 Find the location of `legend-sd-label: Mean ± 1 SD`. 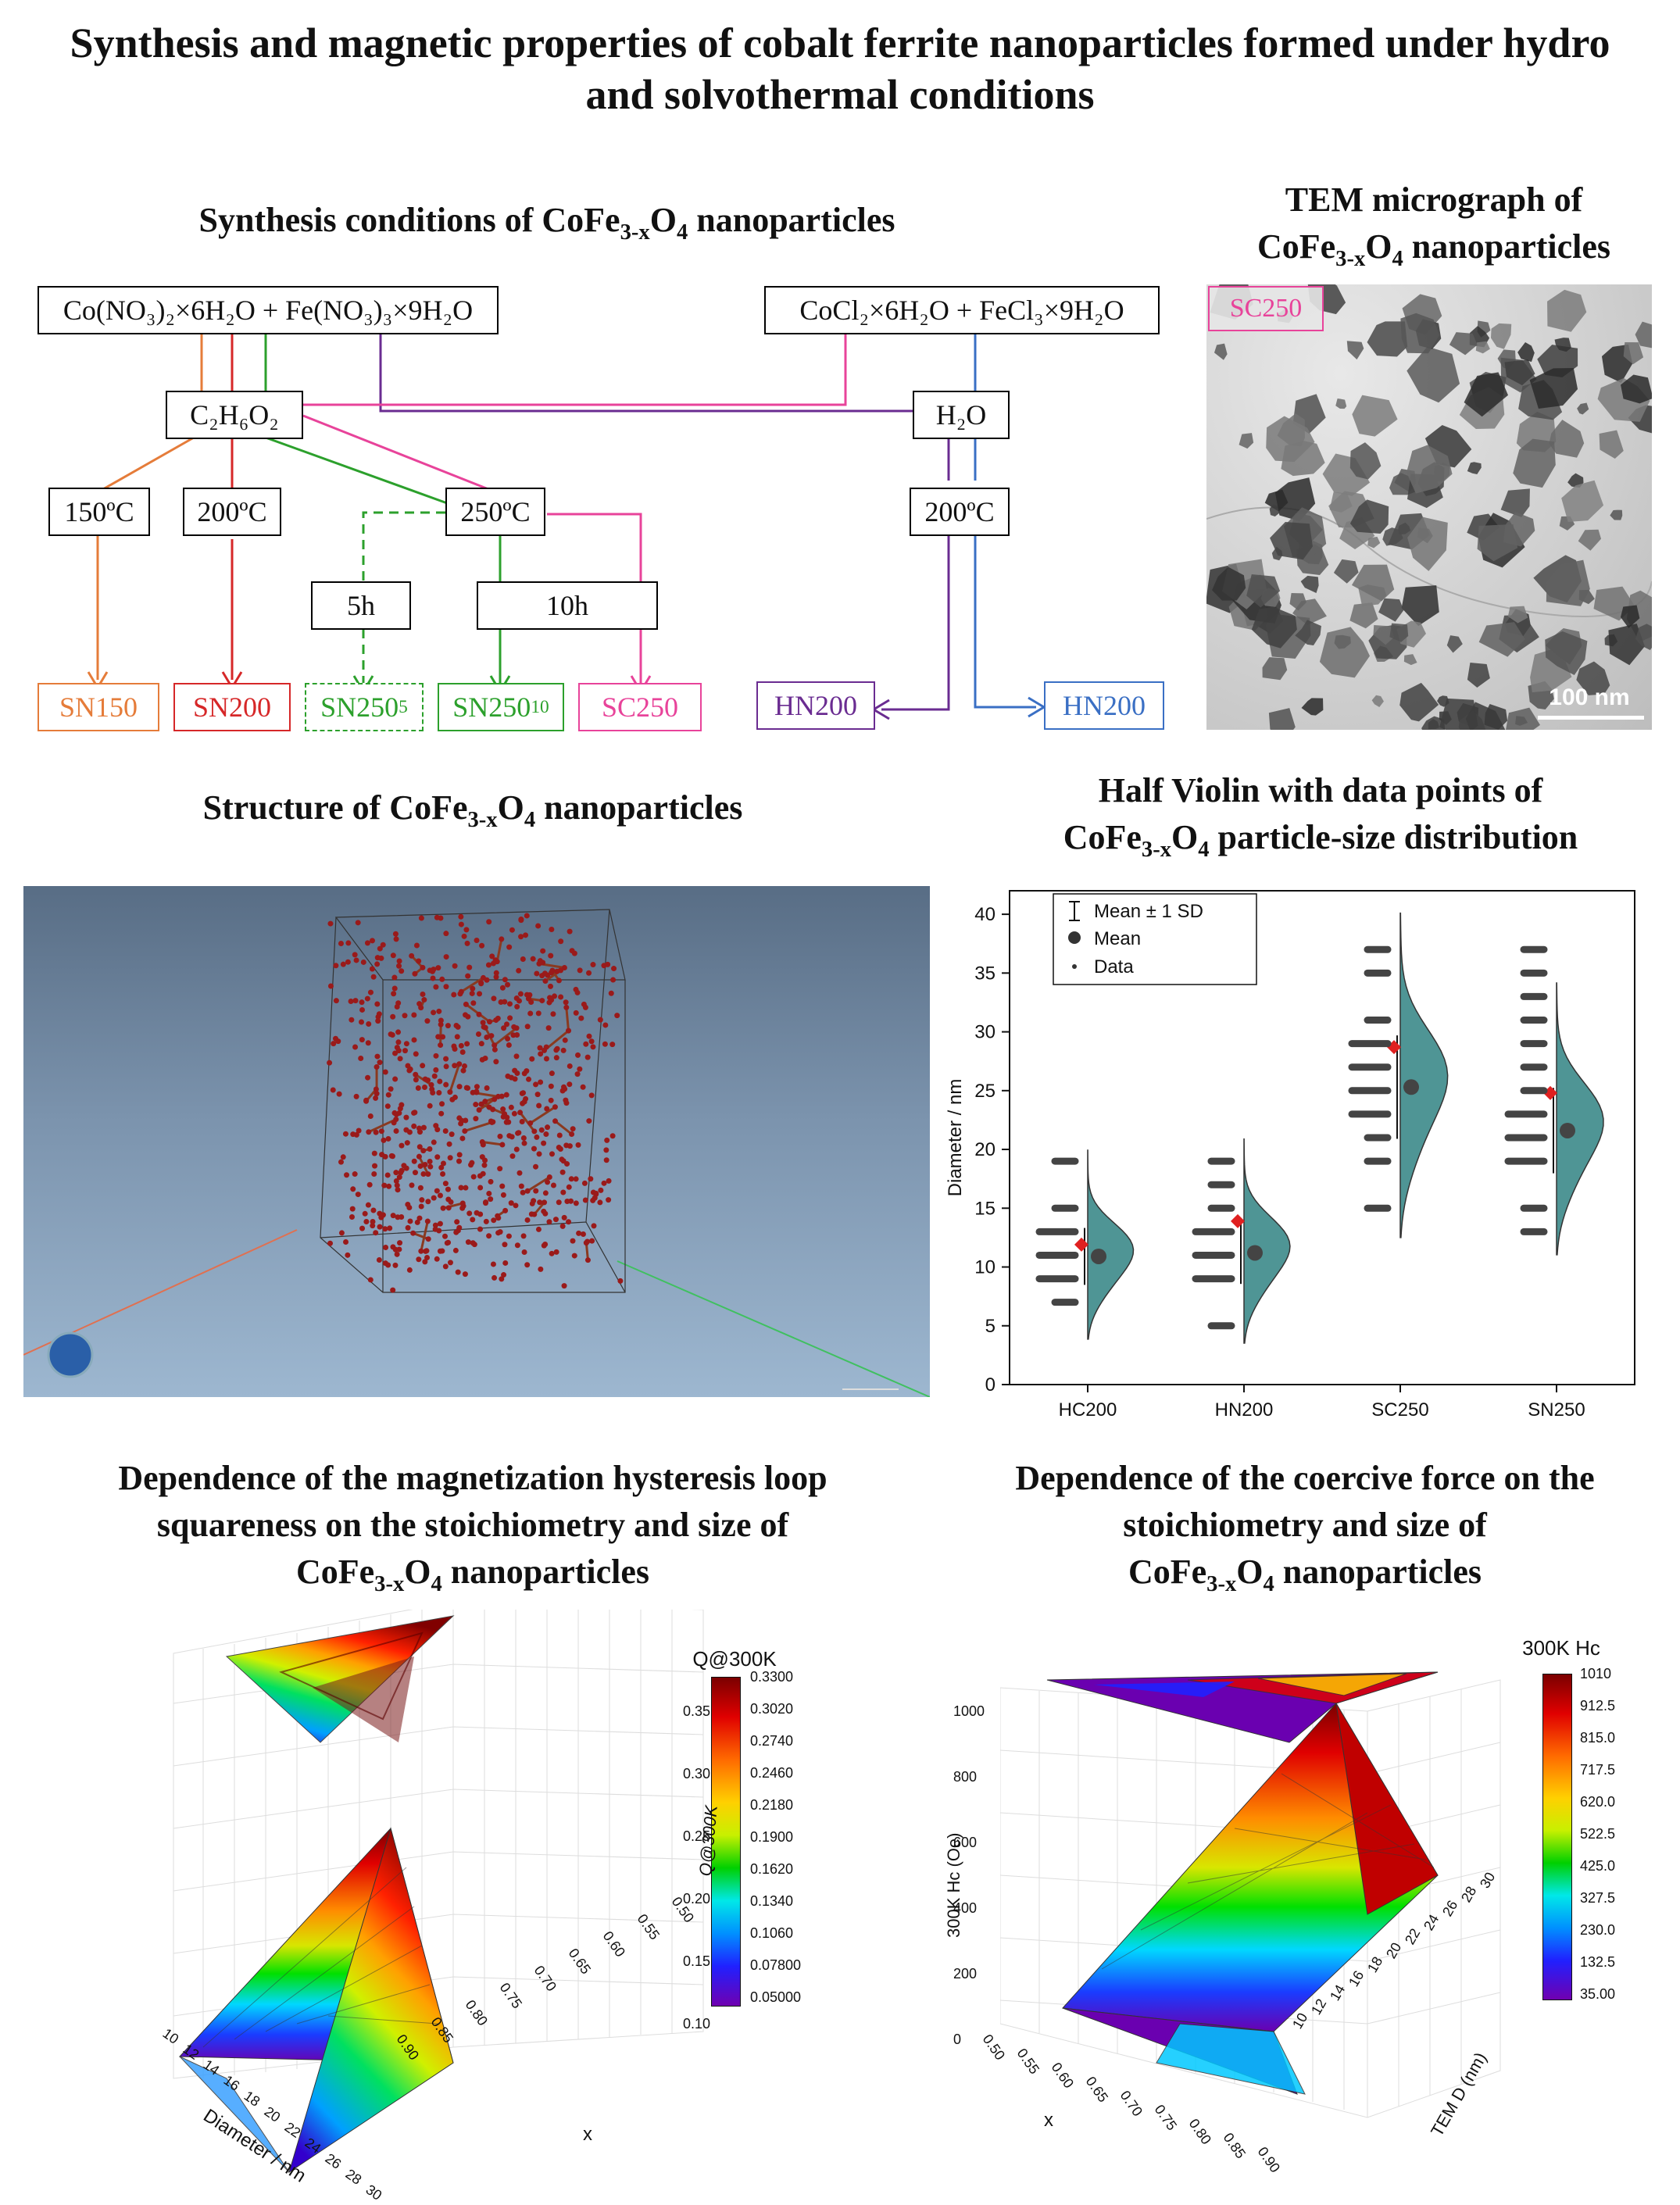

legend-sd-label: Mean ± 1 SD is located at coordinates (1148, 911).